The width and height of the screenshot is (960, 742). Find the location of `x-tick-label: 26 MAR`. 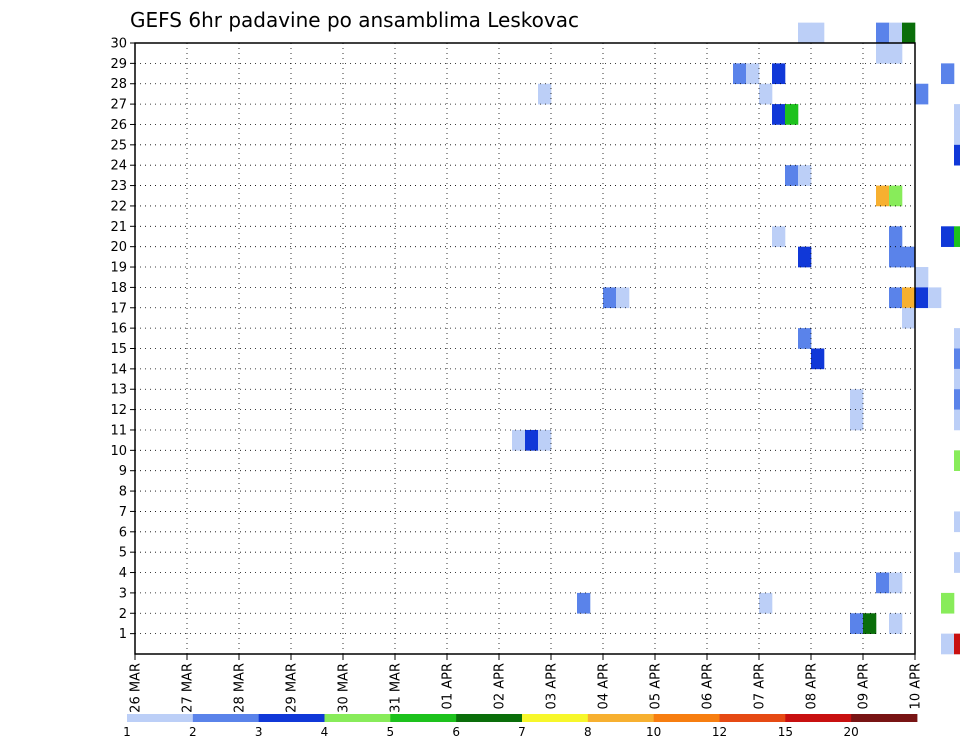

x-tick-label: 26 MAR is located at coordinates (136, 688).